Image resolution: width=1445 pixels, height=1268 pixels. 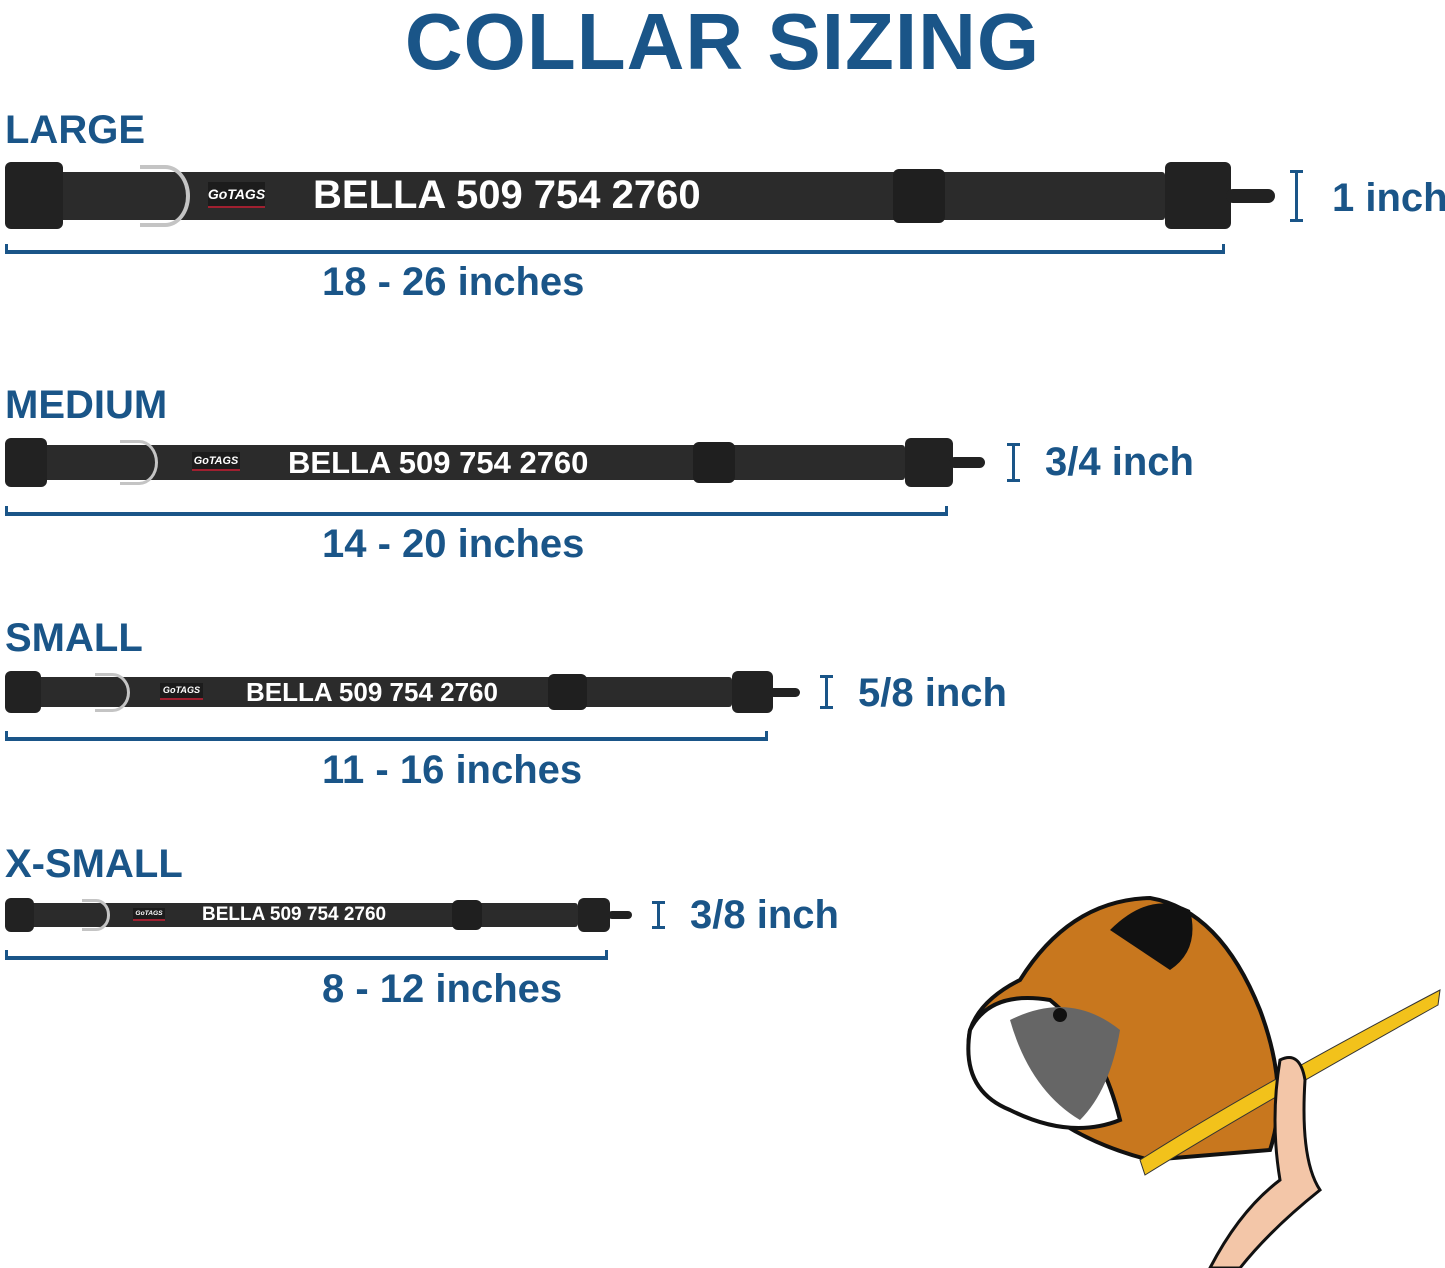 What do you see at coordinates (453, 282) in the screenshot?
I see `length-range-label: 18 - 26 inches` at bounding box center [453, 282].